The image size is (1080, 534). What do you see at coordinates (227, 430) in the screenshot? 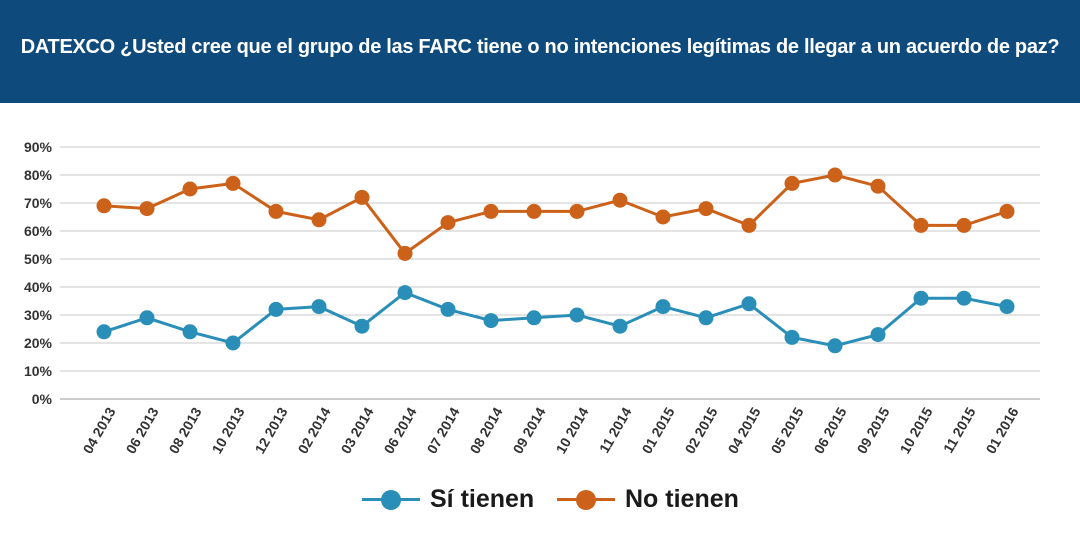
I see `x-tick-label: 10 2013` at bounding box center [227, 430].